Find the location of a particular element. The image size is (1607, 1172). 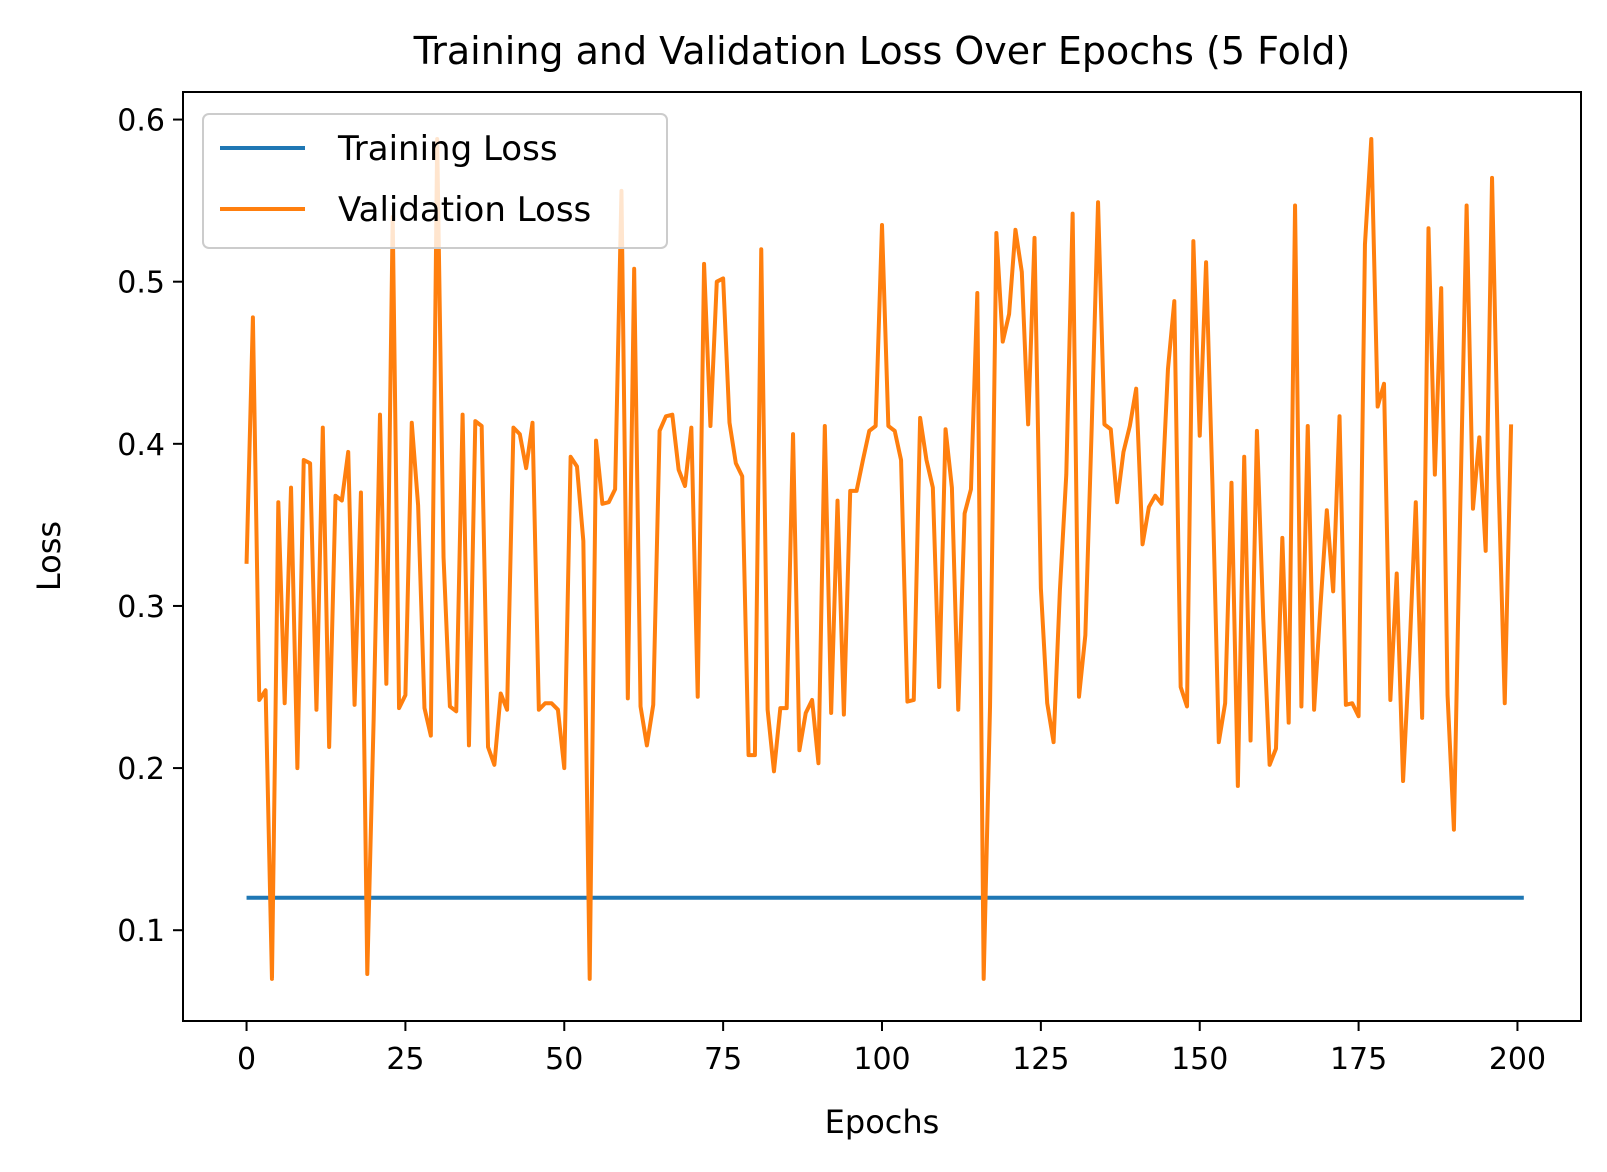

legend-box is located at coordinates (435, 181).